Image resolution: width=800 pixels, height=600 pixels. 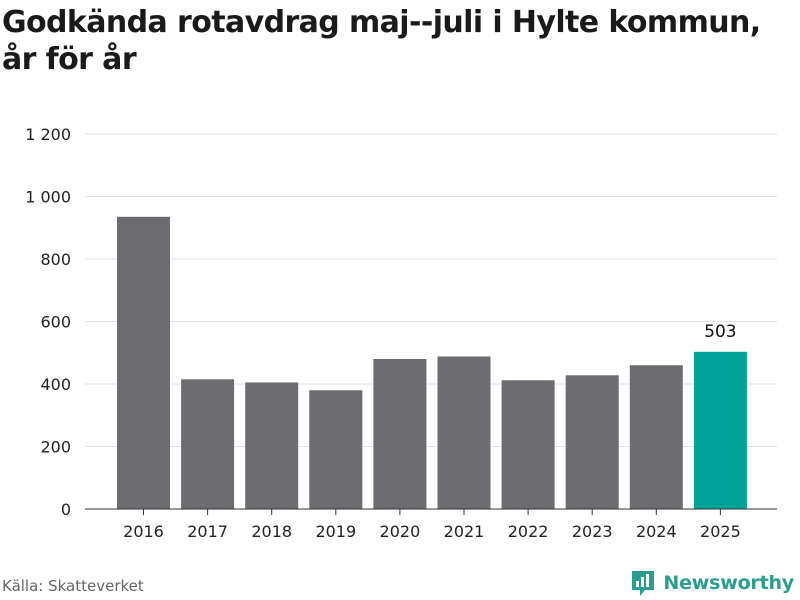 What do you see at coordinates (272, 445) in the screenshot?
I see `bar-2018` at bounding box center [272, 445].